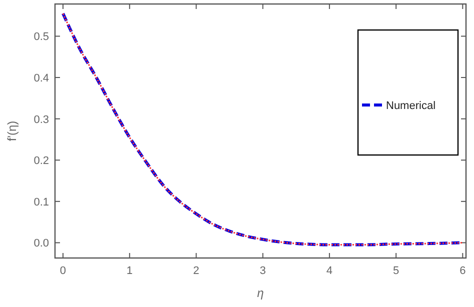 The width and height of the screenshot is (474, 307). Describe the element at coordinates (41, 120) in the screenshot. I see `y-tick-label: 0.3` at that location.